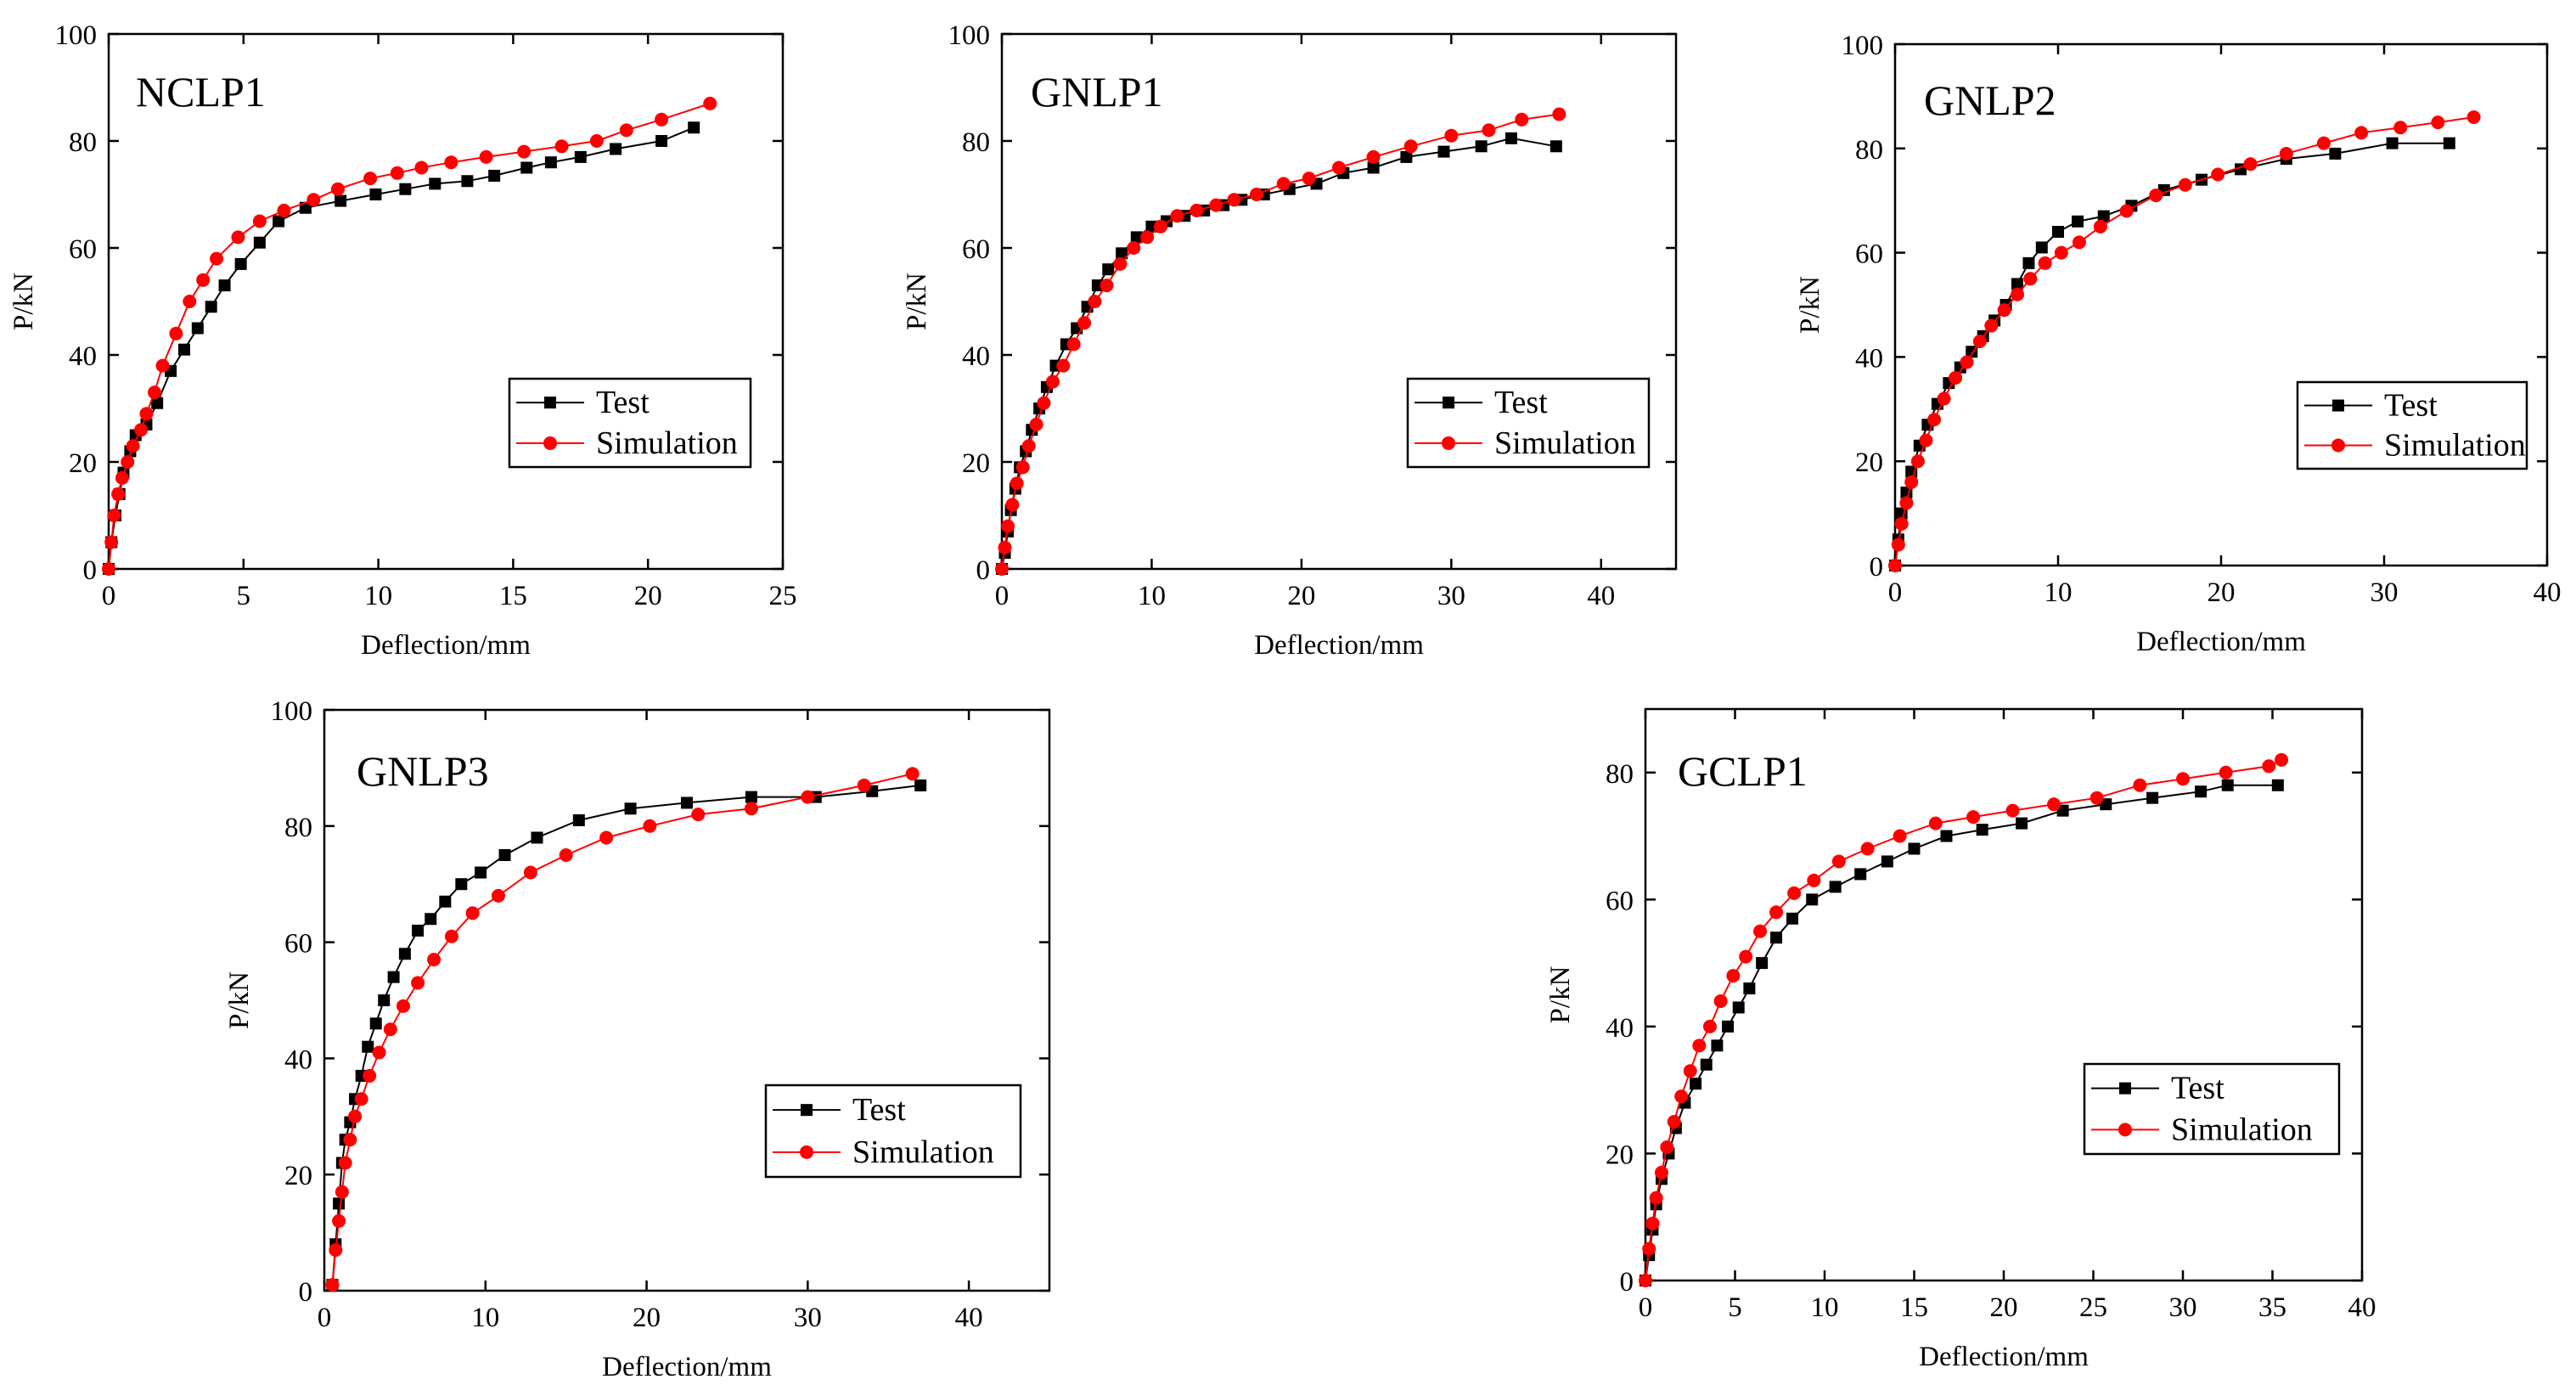 This screenshot has height=1396, width=2576. I want to click on y-axis-label: P/kN, so click(1560, 994).